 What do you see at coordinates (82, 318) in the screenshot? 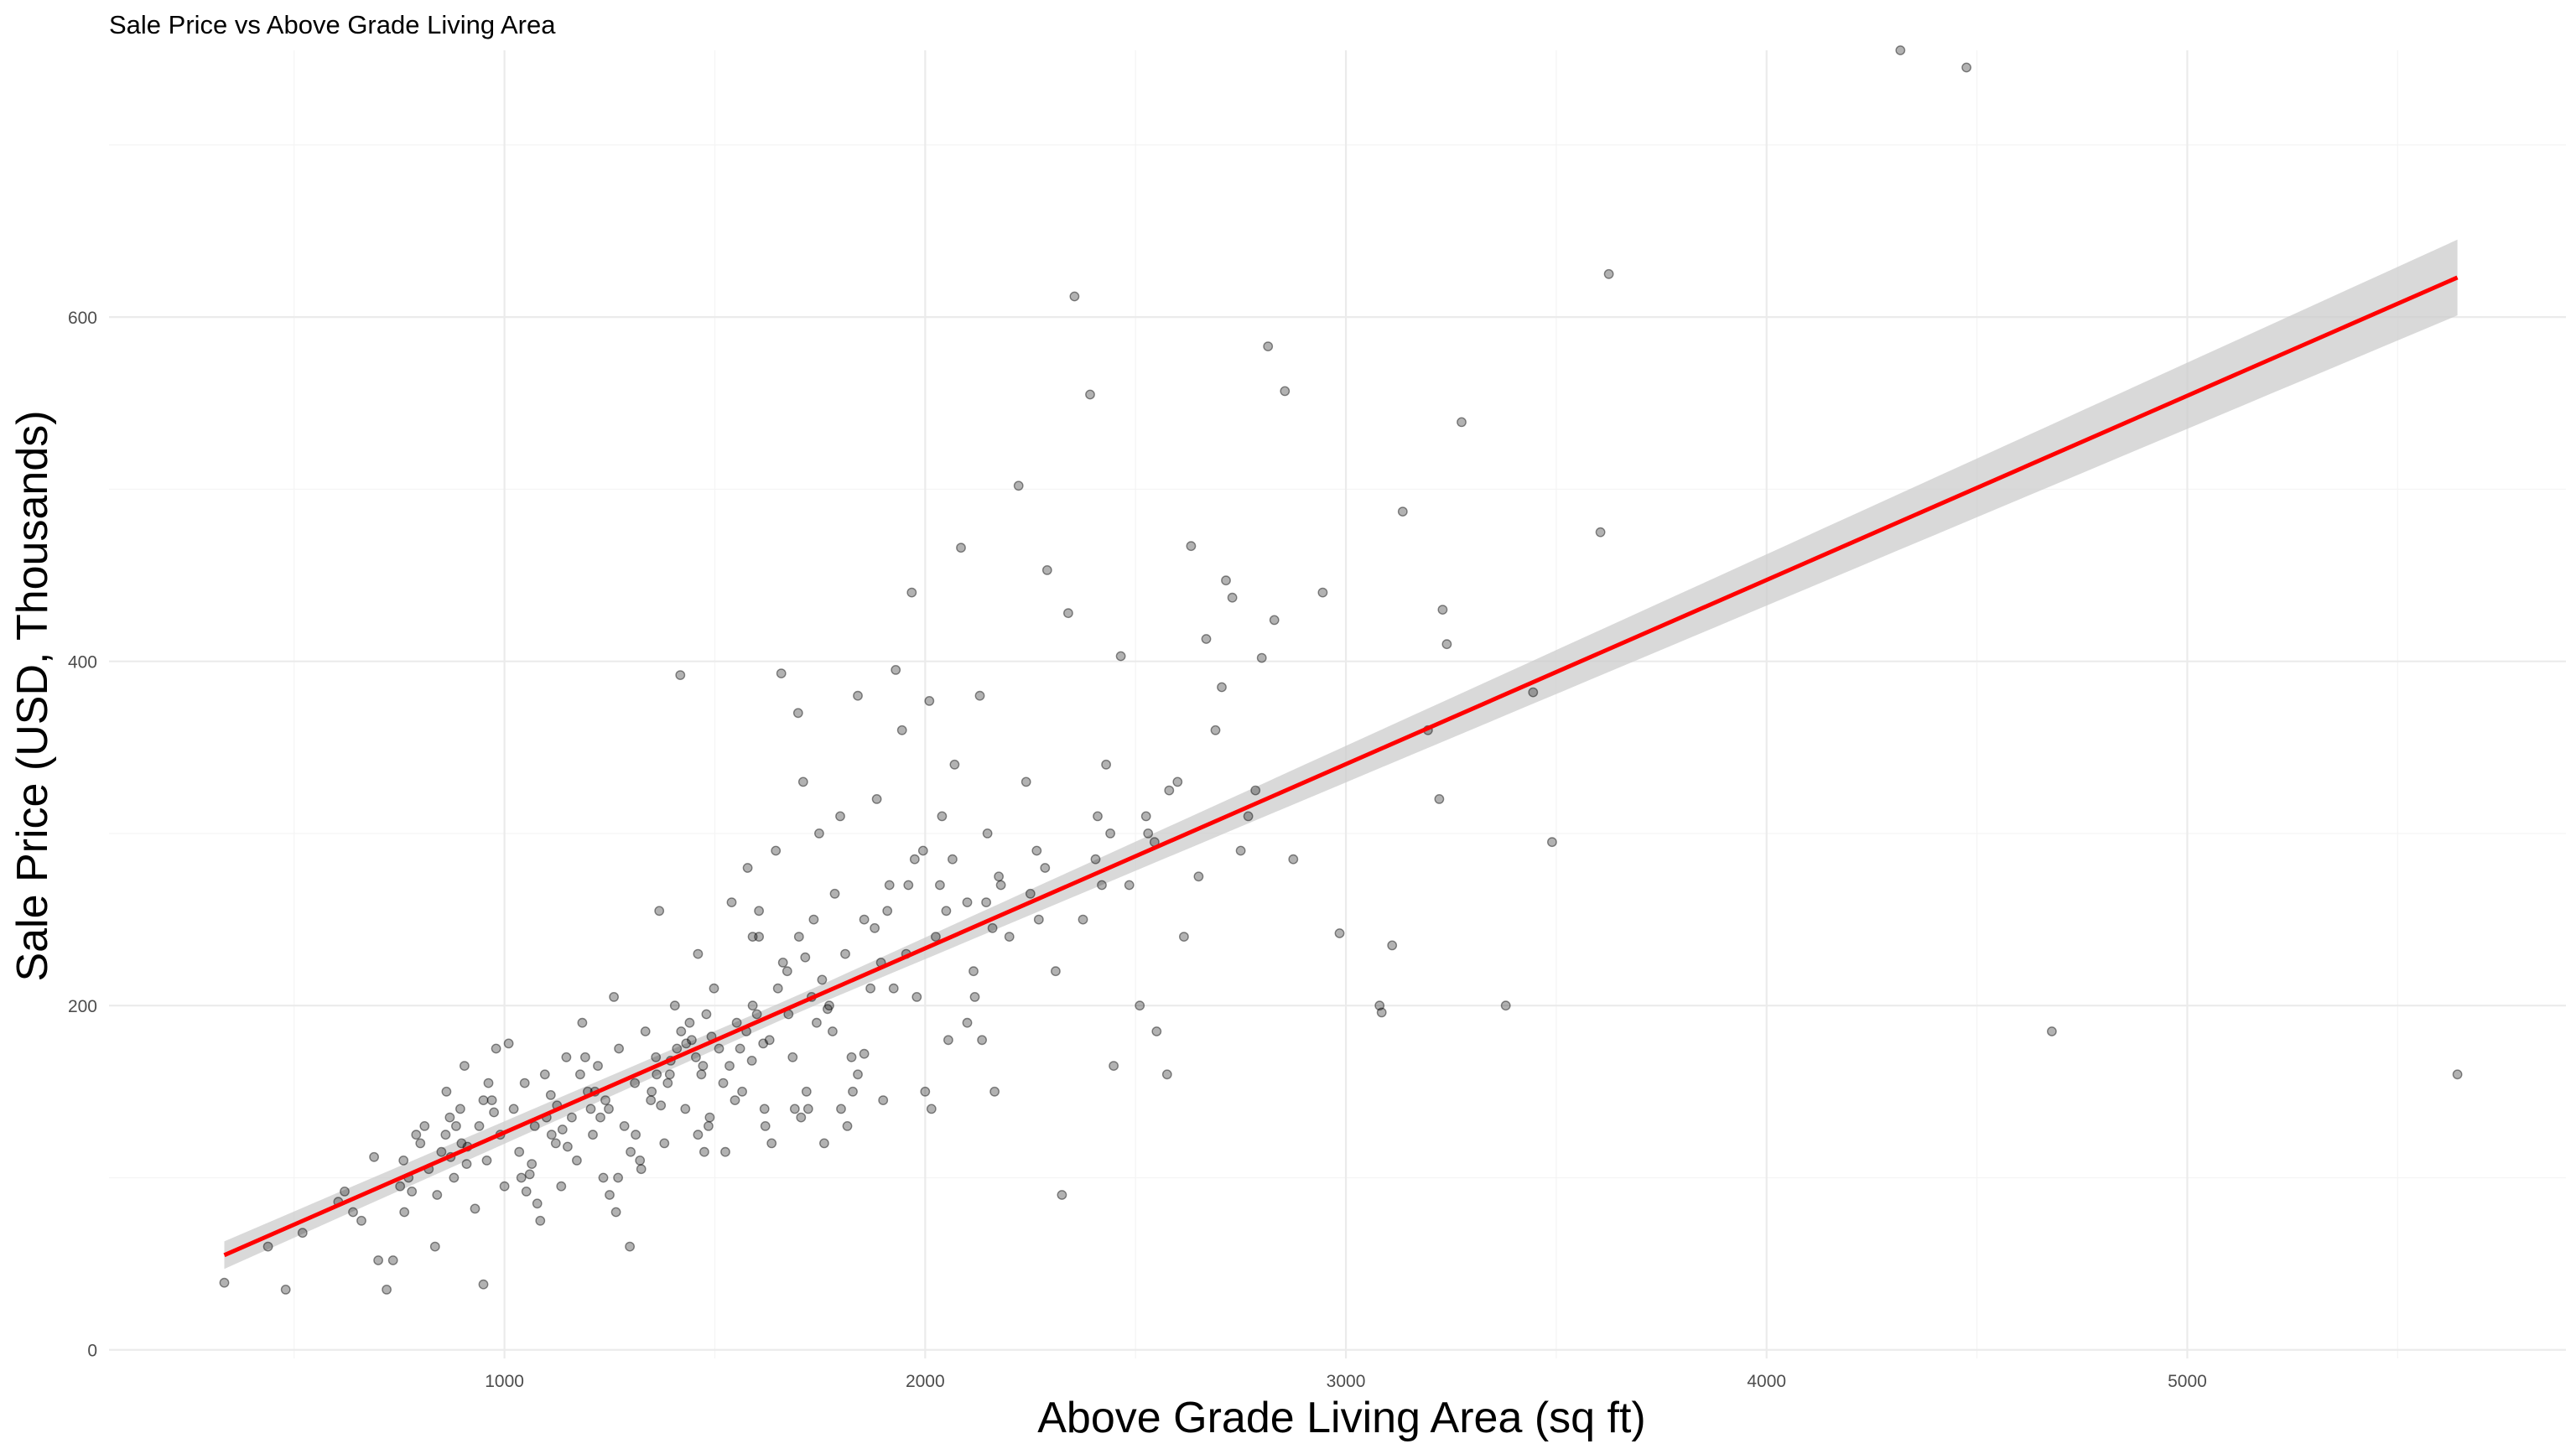
I see `y-tick-label: 600` at bounding box center [82, 318].